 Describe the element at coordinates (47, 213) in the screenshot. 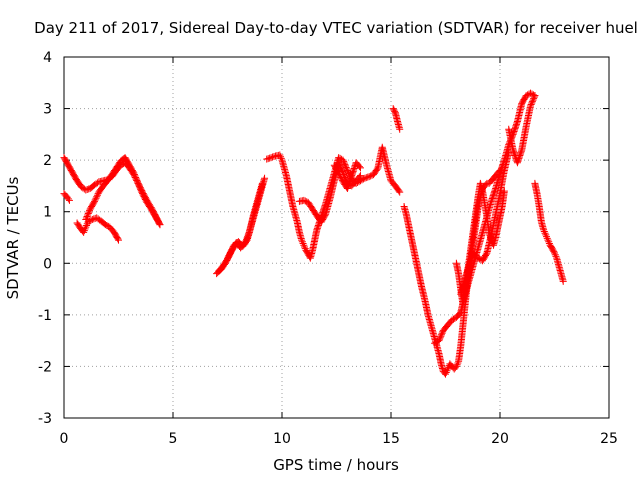

I see `y-tick-label: 1` at that location.